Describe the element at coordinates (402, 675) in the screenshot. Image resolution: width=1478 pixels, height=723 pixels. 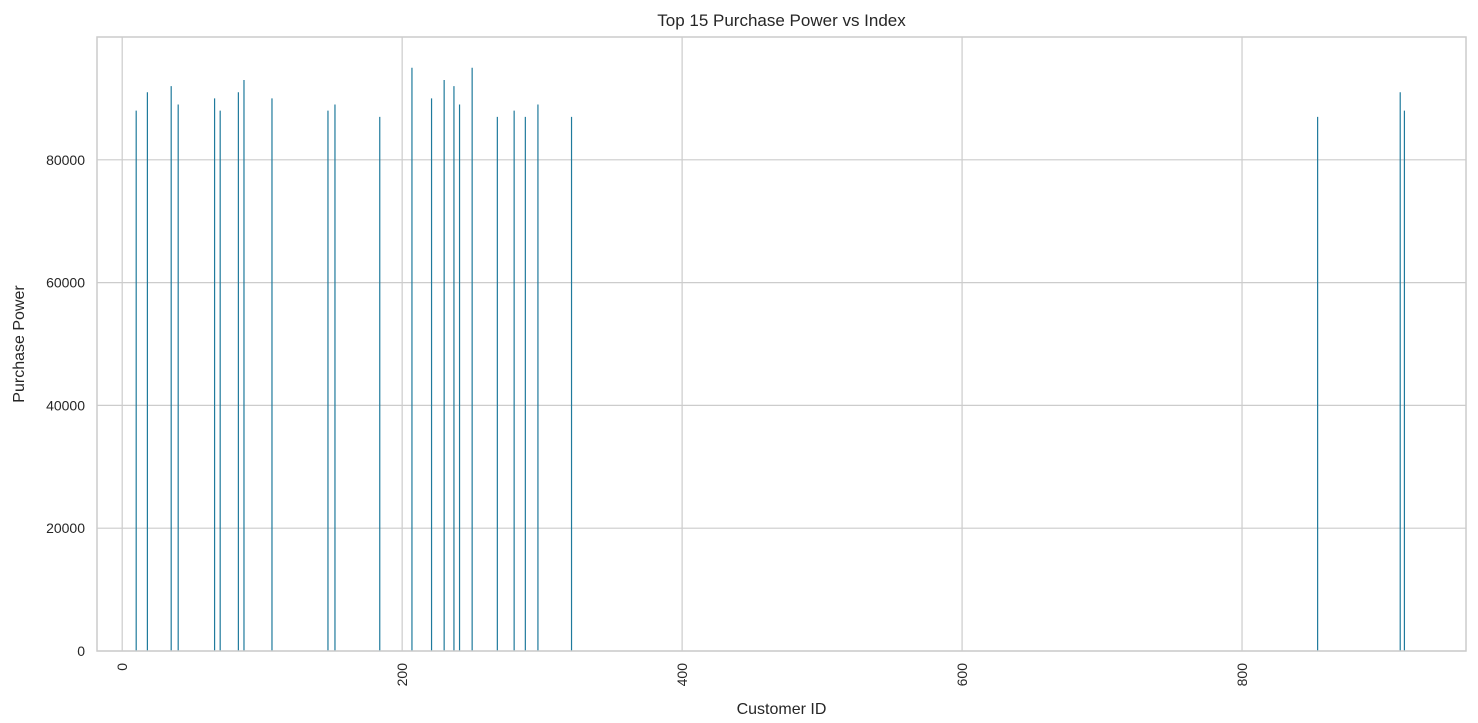
I see `x-tick-label: 200` at that location.